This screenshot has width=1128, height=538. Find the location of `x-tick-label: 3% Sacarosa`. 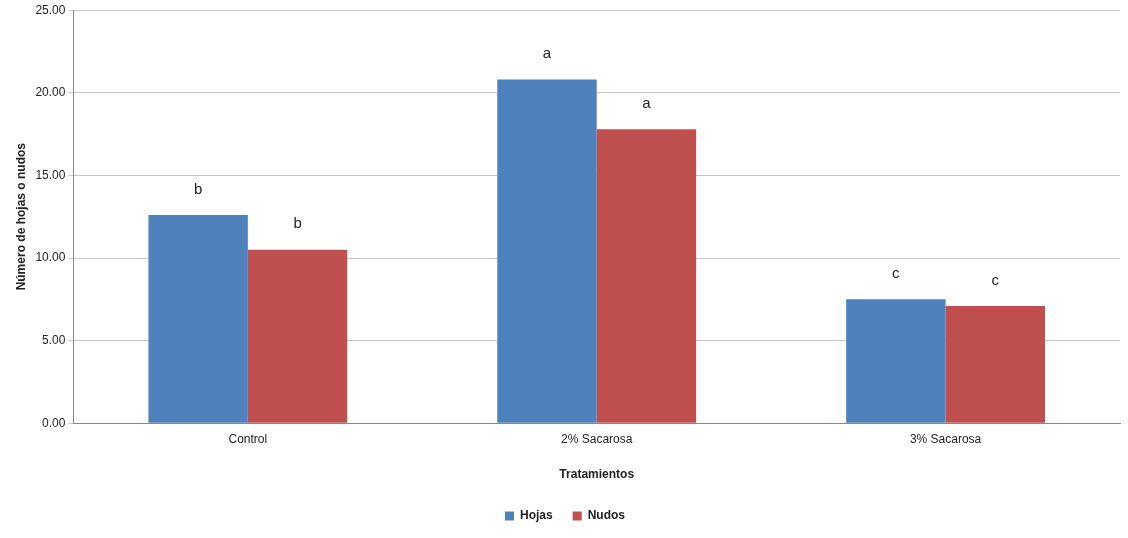

x-tick-label: 3% Sacarosa is located at coordinates (945, 438).